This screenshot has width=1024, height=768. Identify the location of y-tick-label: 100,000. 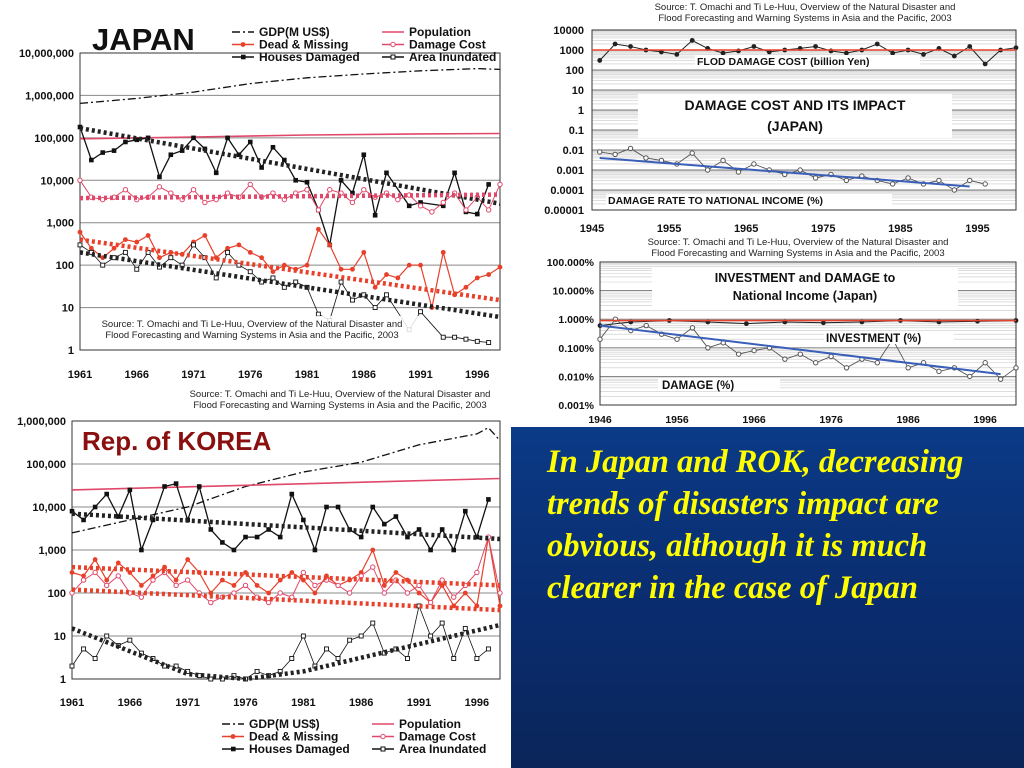
(54, 139).